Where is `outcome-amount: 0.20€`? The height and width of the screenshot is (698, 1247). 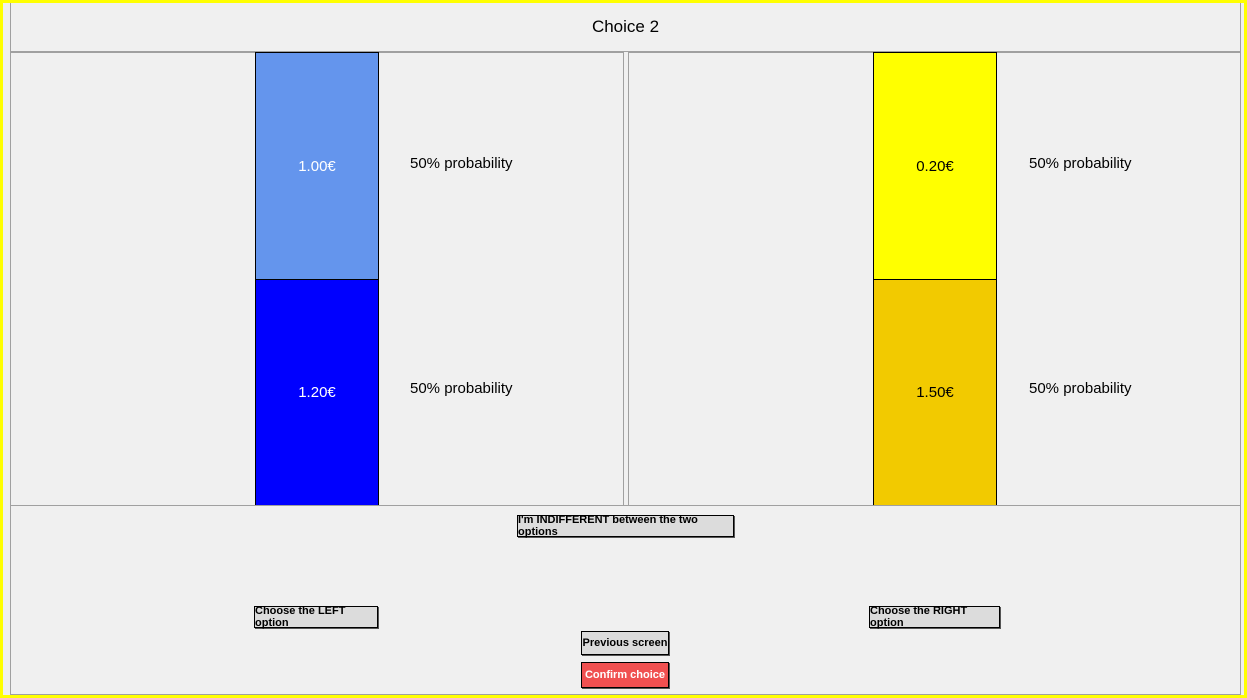 outcome-amount: 0.20€ is located at coordinates (935, 166).